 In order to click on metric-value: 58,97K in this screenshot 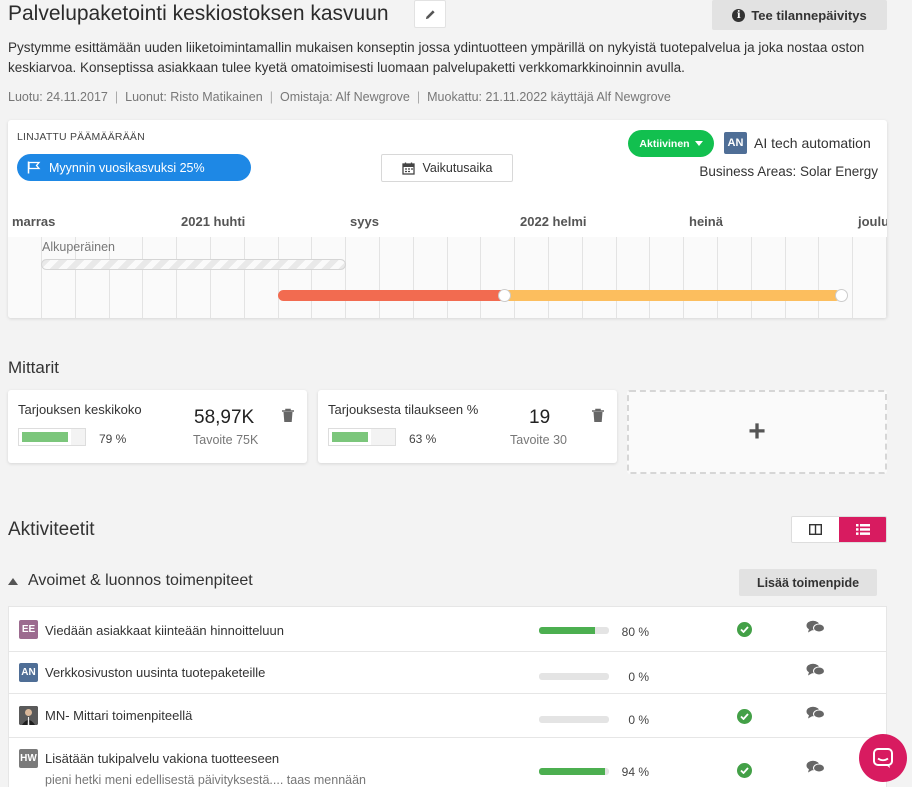, I will do `click(224, 417)`.